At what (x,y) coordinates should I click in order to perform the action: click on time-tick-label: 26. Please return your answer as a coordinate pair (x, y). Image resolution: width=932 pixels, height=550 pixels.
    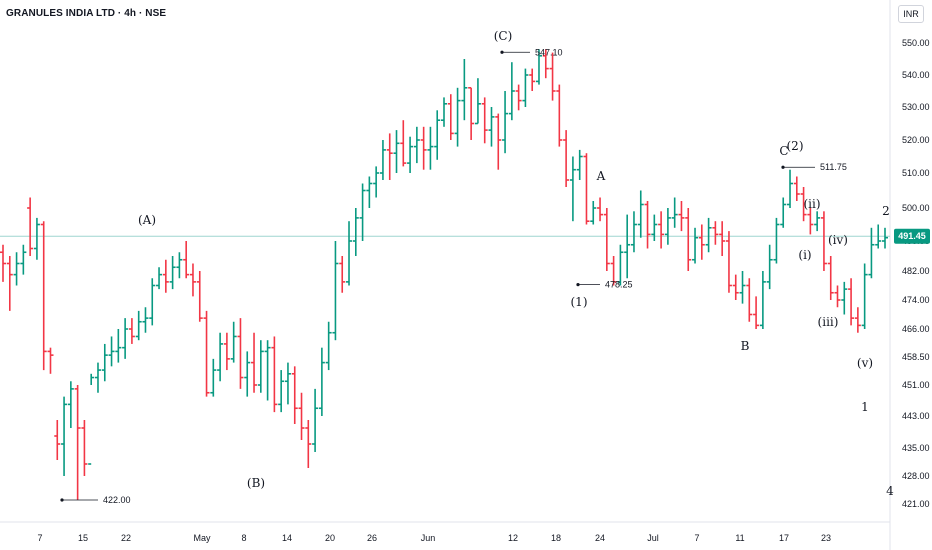
    Looking at the image, I should click on (372, 538).